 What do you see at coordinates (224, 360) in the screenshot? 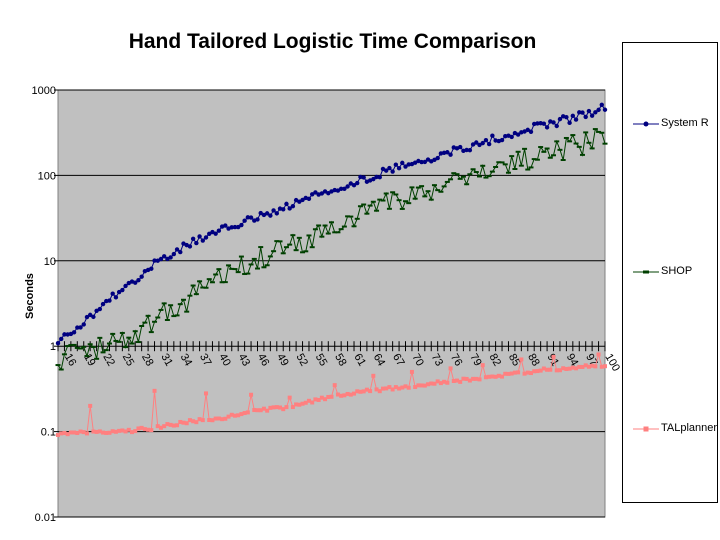
I see `x-tick-label-8: 40` at bounding box center [224, 360].